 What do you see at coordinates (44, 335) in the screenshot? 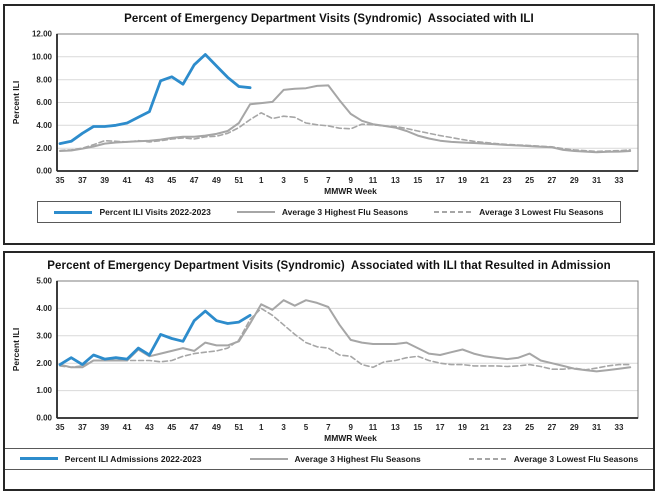
I see `y-tick-label: 3.00` at bounding box center [44, 335].